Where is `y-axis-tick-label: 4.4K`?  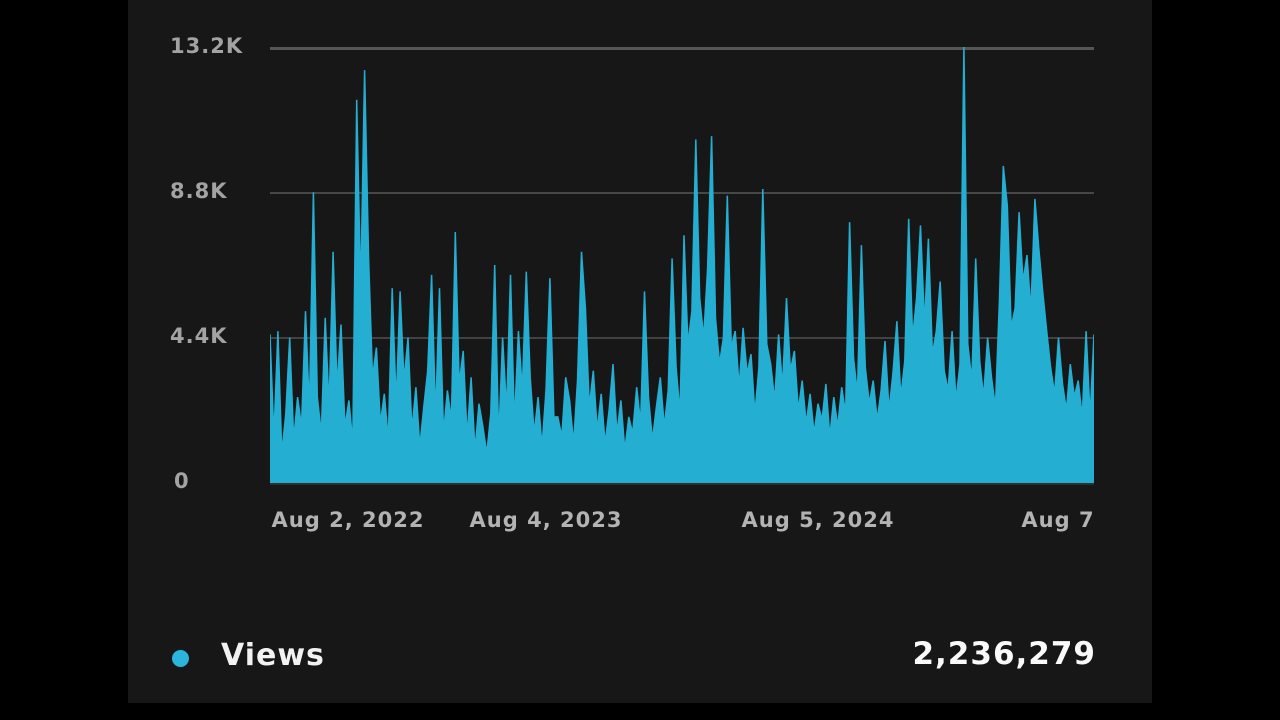 y-axis-tick-label: 4.4K is located at coordinates (199, 336).